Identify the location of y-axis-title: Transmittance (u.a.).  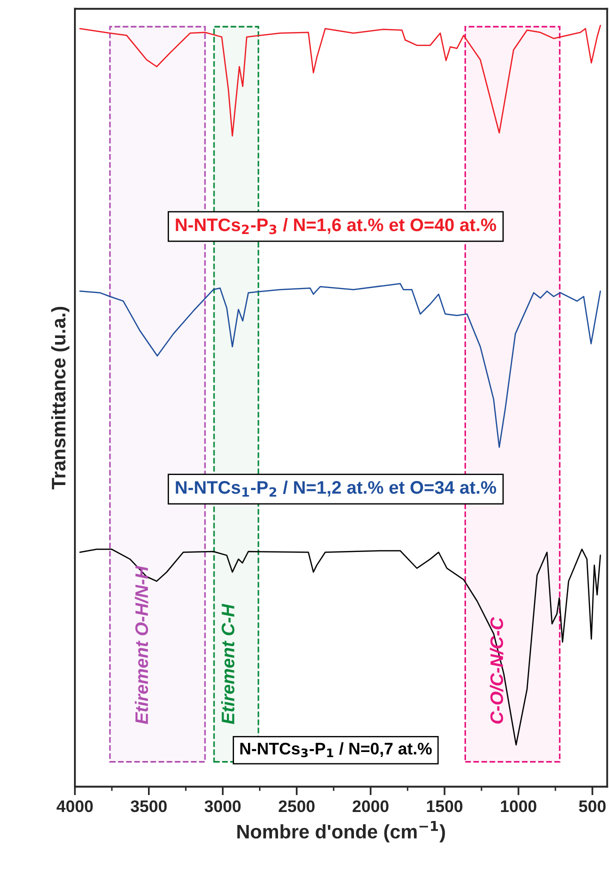
(60, 398).